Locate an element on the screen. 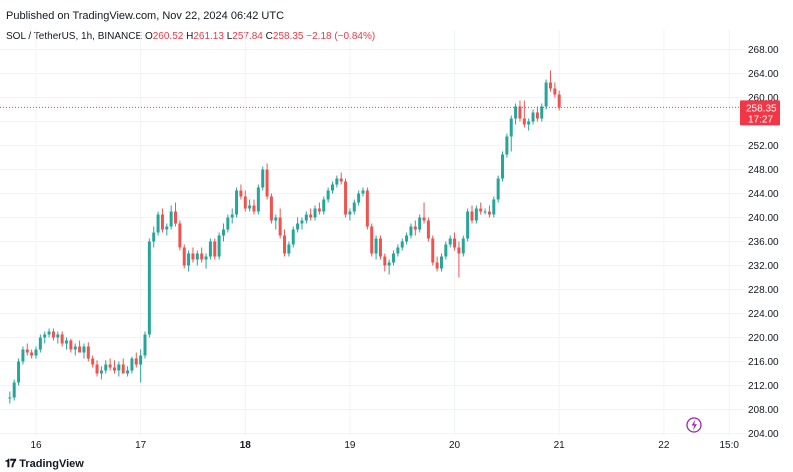 The image size is (793, 472). price-tick-label: 212.00 is located at coordinates (763, 386).